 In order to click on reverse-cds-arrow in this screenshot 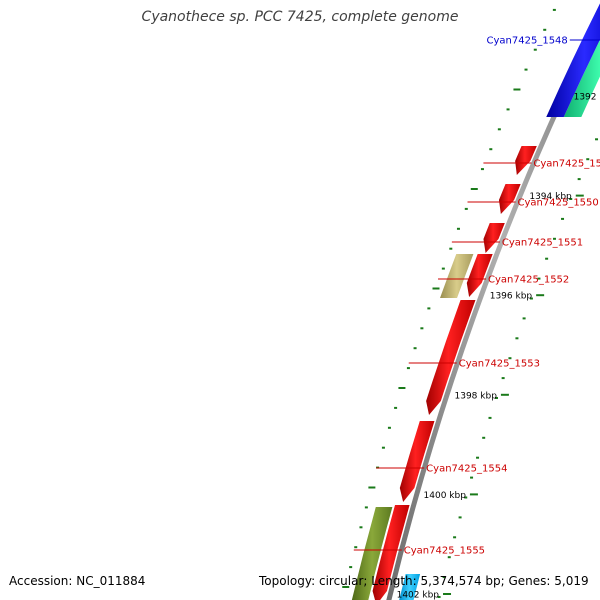, I will do `click(573, 58)`.